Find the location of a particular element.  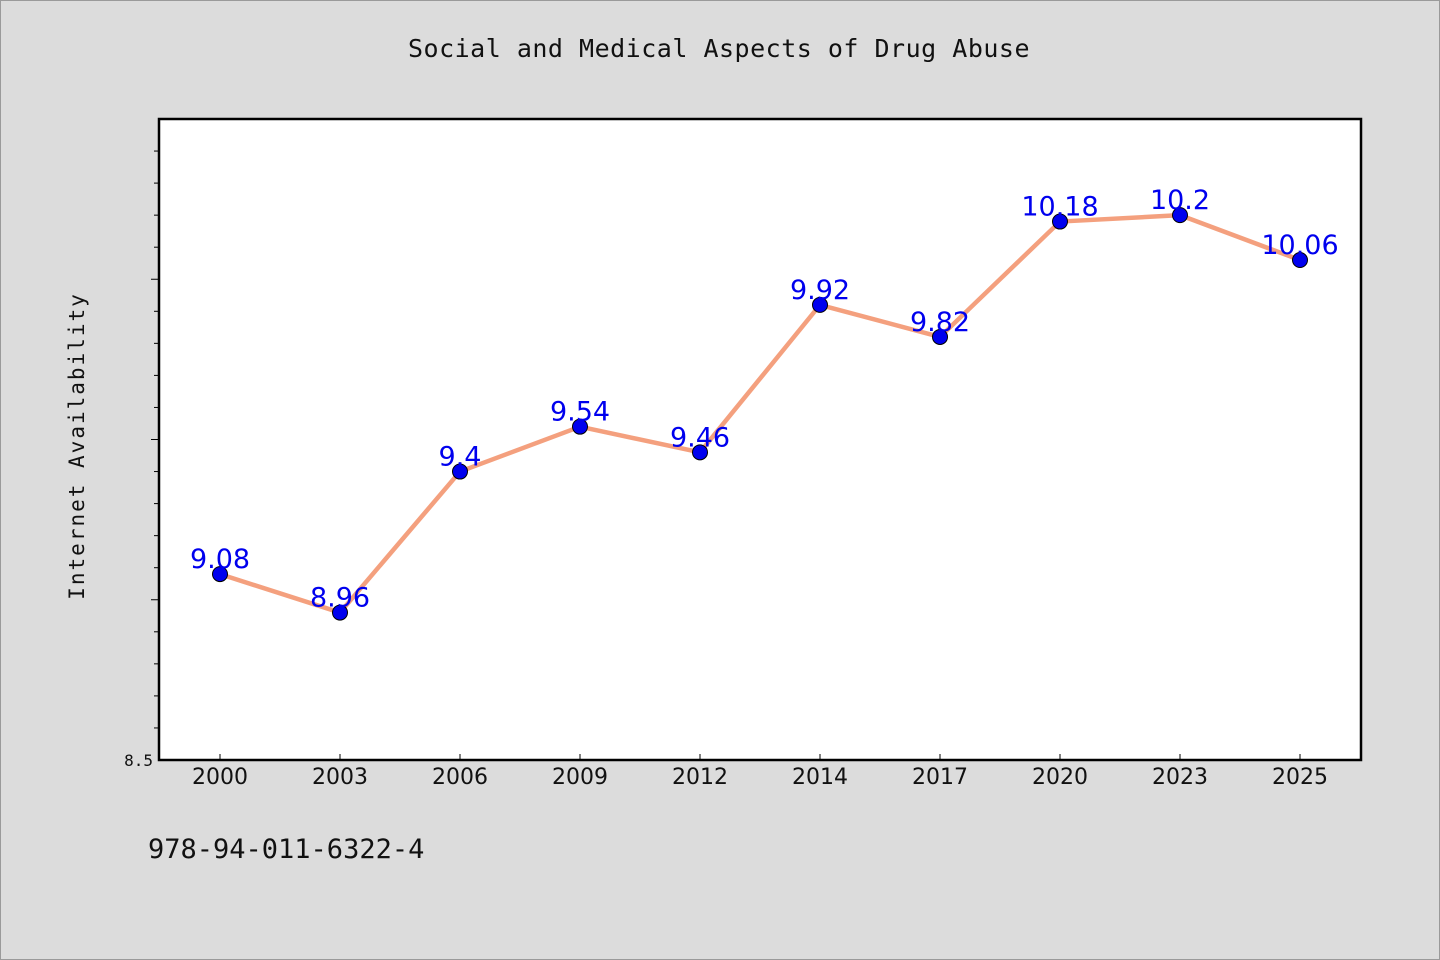

data-label: 9.82 is located at coordinates (940, 322).